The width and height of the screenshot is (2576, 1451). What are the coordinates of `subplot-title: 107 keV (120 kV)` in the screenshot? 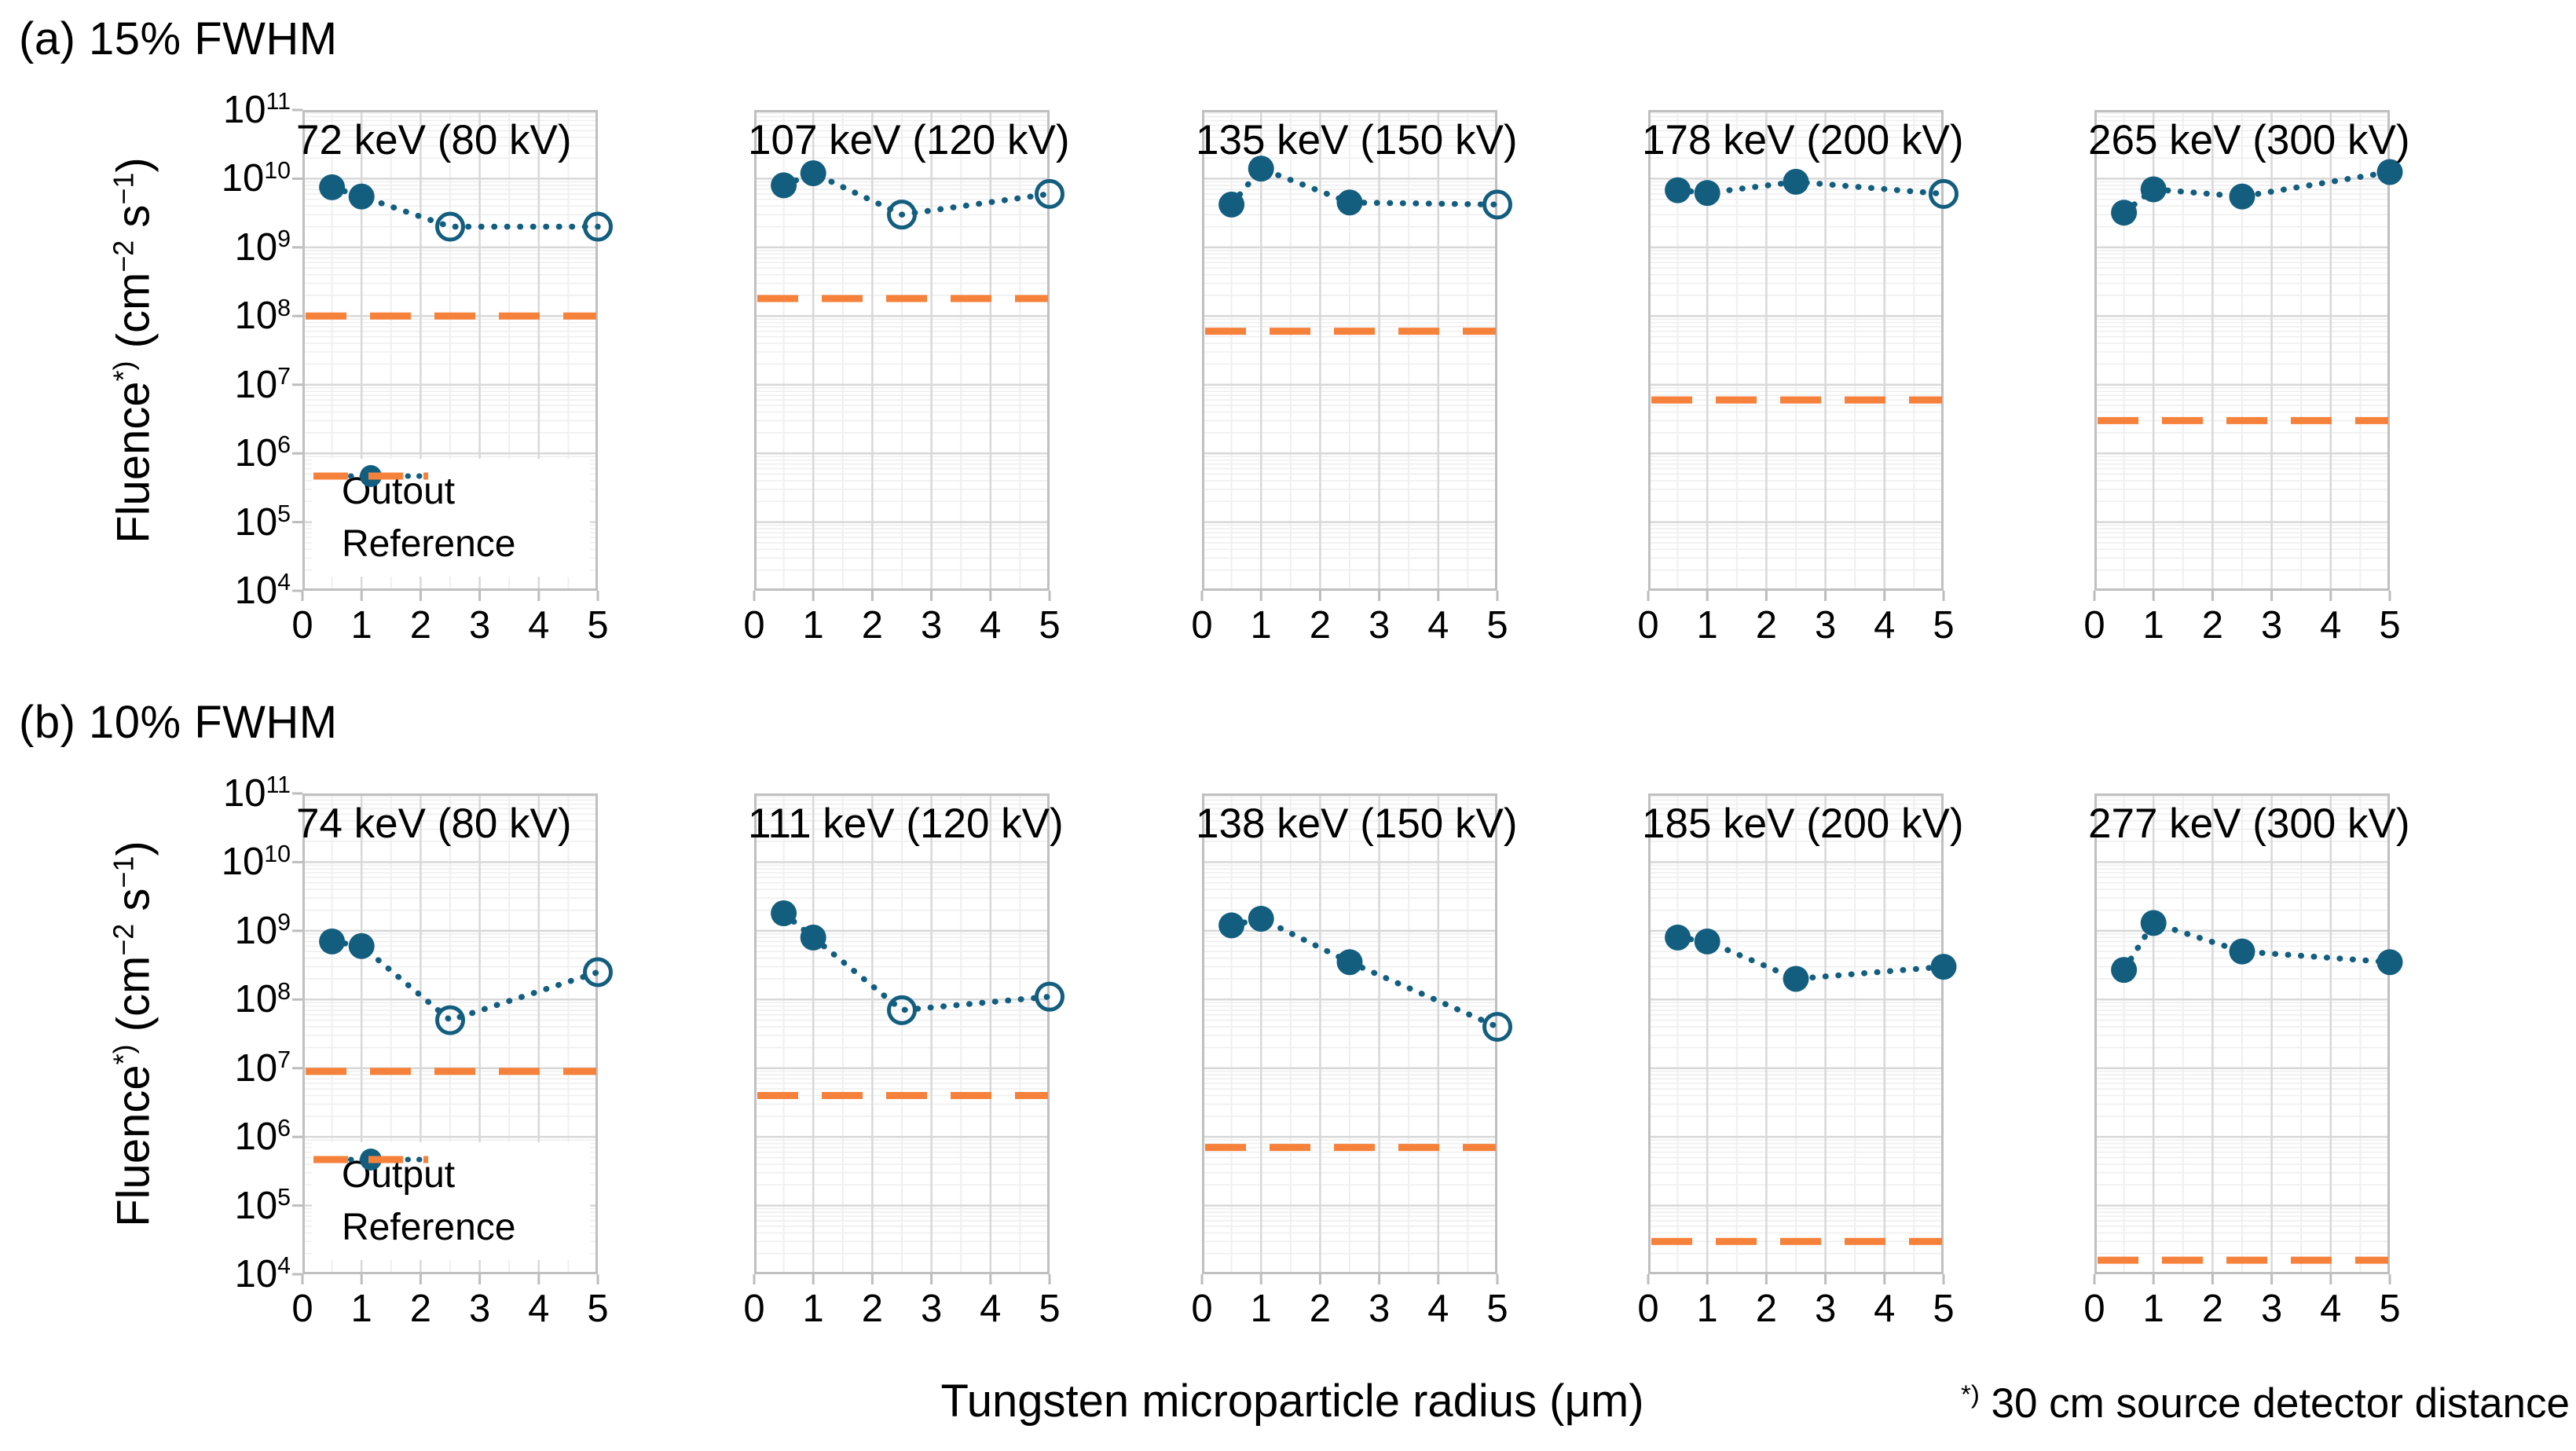 It's located at (909, 140).